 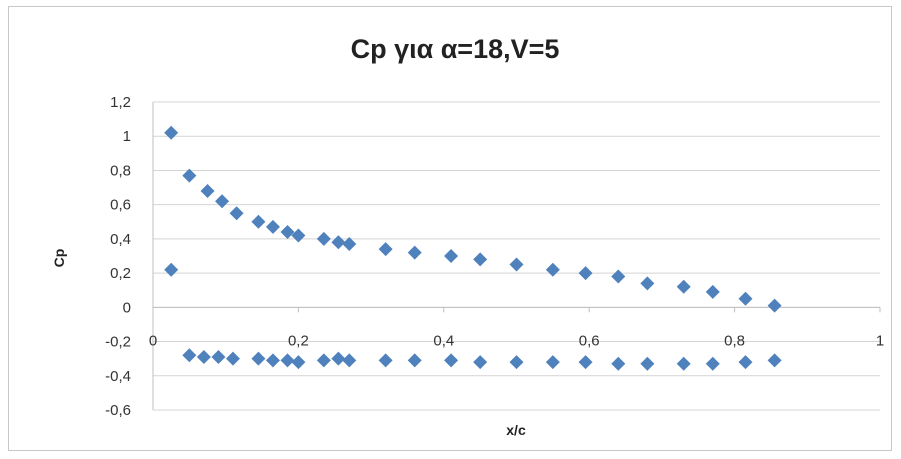 I want to click on x-tick-label: 0, so click(x=153, y=340).